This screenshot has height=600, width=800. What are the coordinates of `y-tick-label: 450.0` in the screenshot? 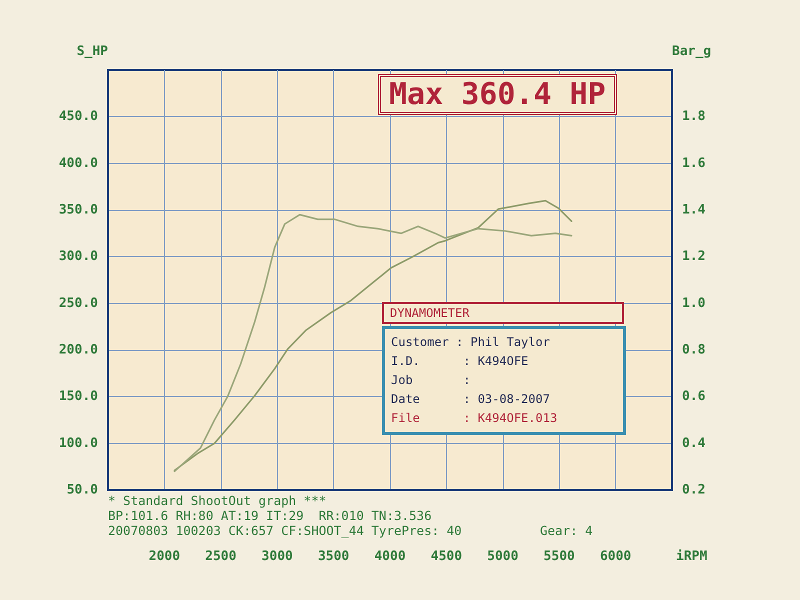 It's located at (78, 116).